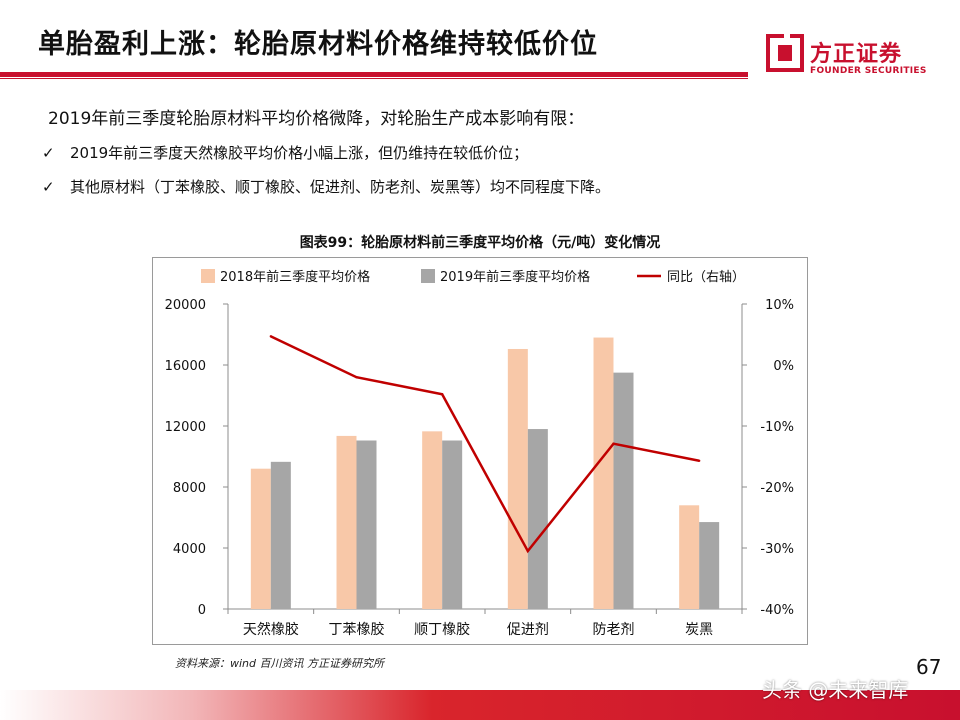 This screenshot has width=960, height=720. I want to click on figure-caption: 图表99：轮胎原材料前三季度平均价格（元/吨）变化情况, so click(480, 243).